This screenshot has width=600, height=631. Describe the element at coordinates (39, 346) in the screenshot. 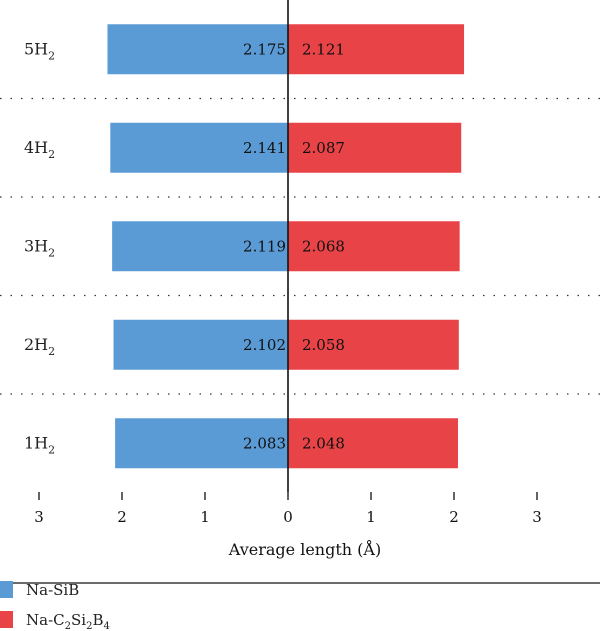

I see `category-label: 2H2` at that location.